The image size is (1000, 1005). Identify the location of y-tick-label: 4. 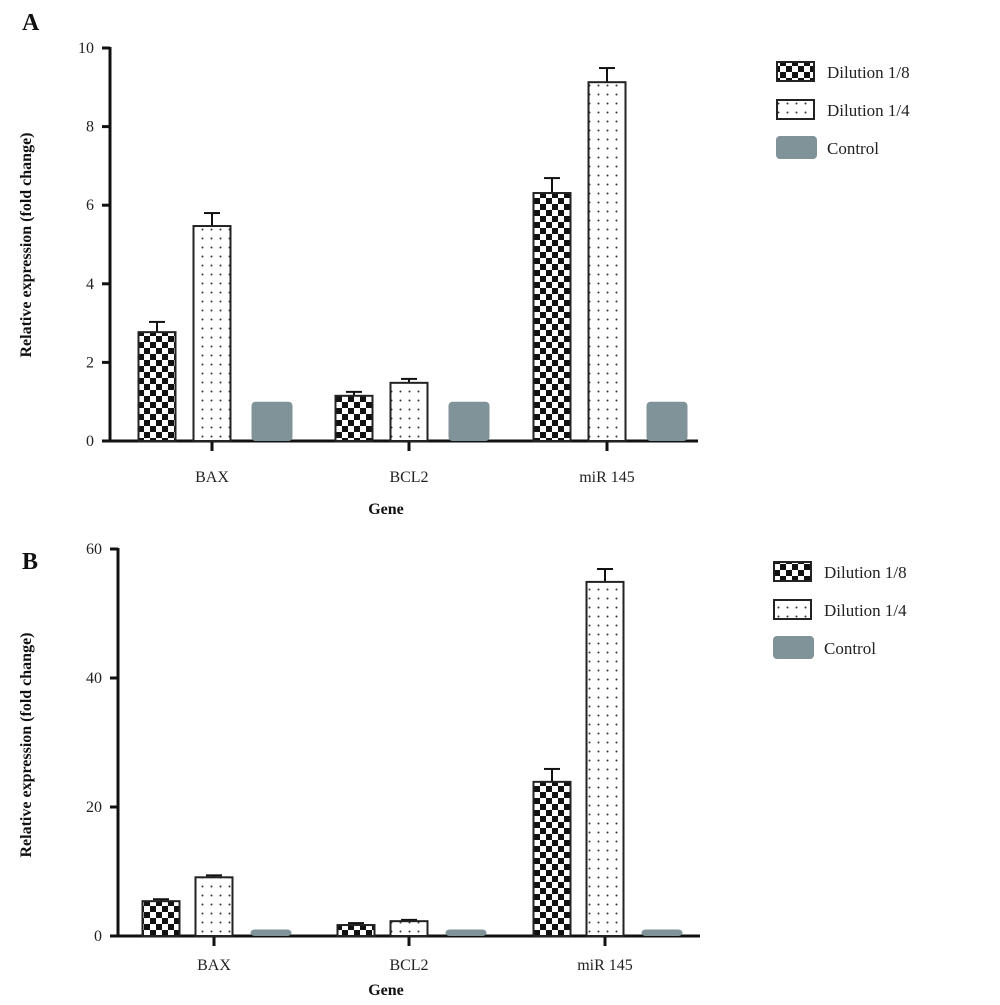
(90, 284).